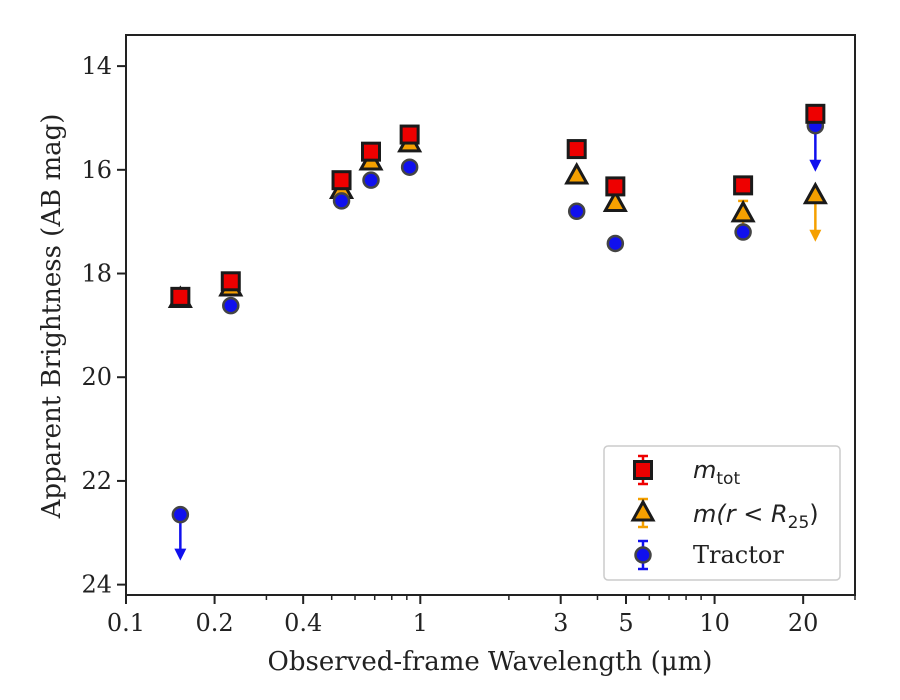  I want to click on legend-triangle-marker, so click(643, 510).